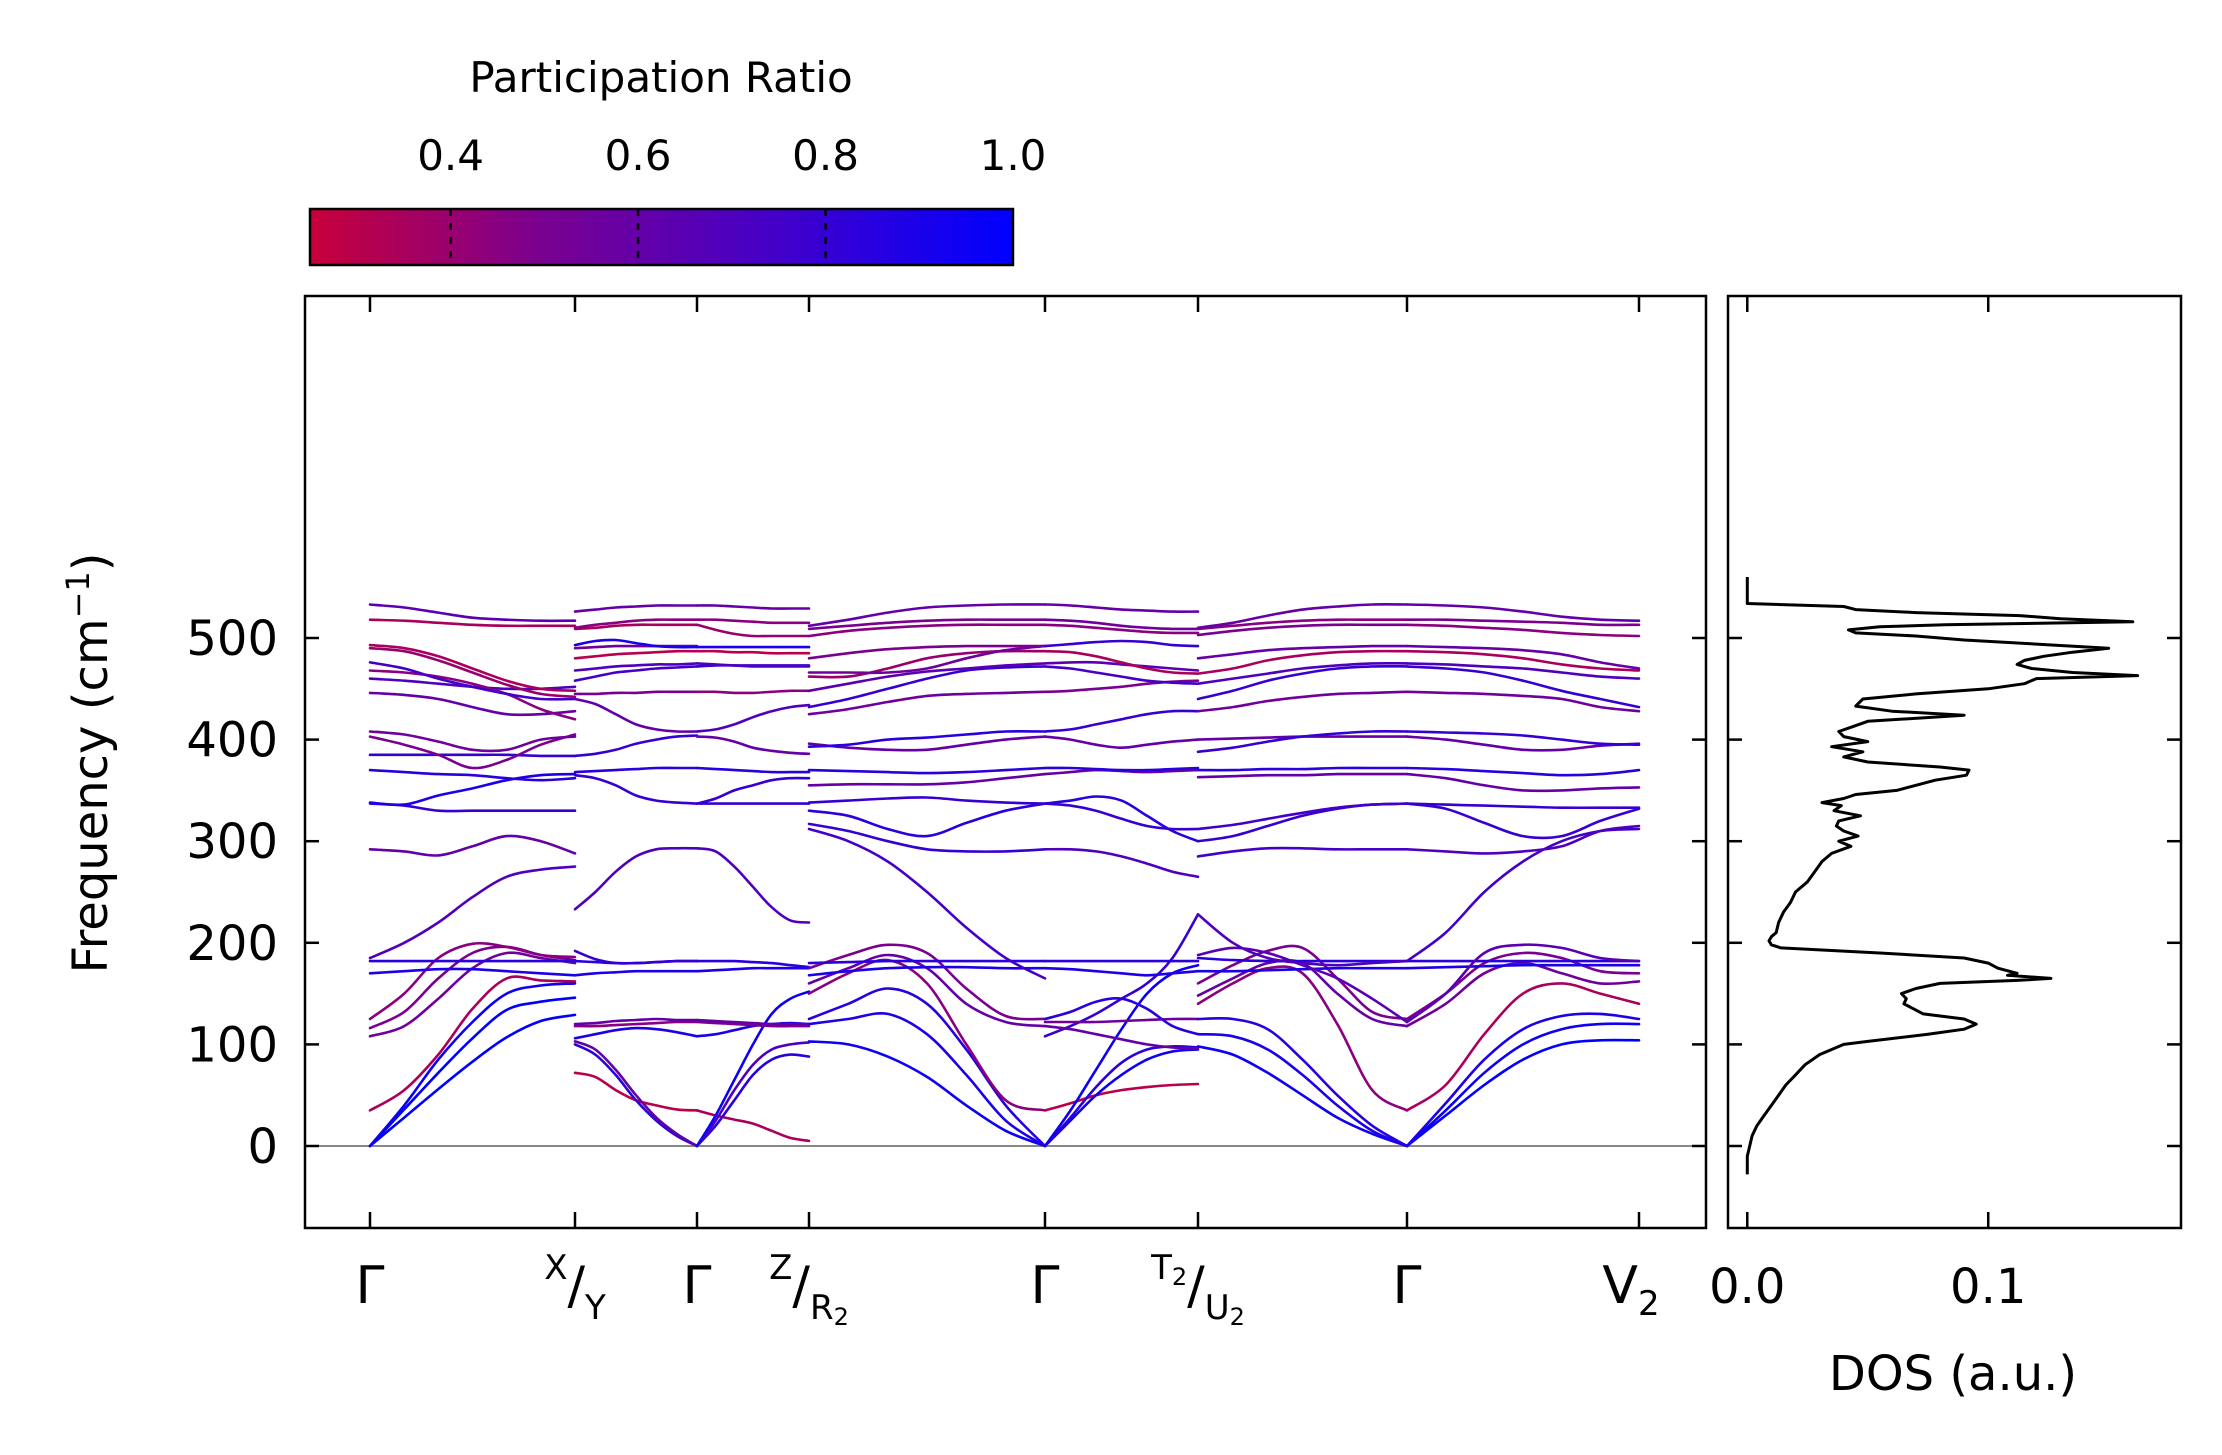 This screenshot has height=1455, width=2222. What do you see at coordinates (1161, 1268) in the screenshot?
I see `k-label-left: T` at bounding box center [1161, 1268].